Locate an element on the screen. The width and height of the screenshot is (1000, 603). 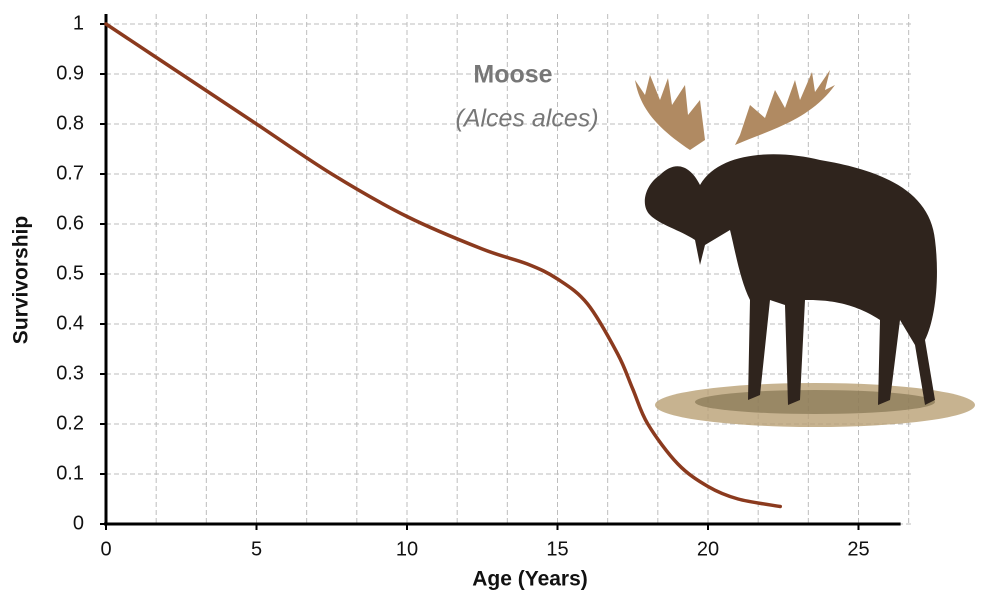
x-axis-label: Age (Years) is located at coordinates (530, 579).